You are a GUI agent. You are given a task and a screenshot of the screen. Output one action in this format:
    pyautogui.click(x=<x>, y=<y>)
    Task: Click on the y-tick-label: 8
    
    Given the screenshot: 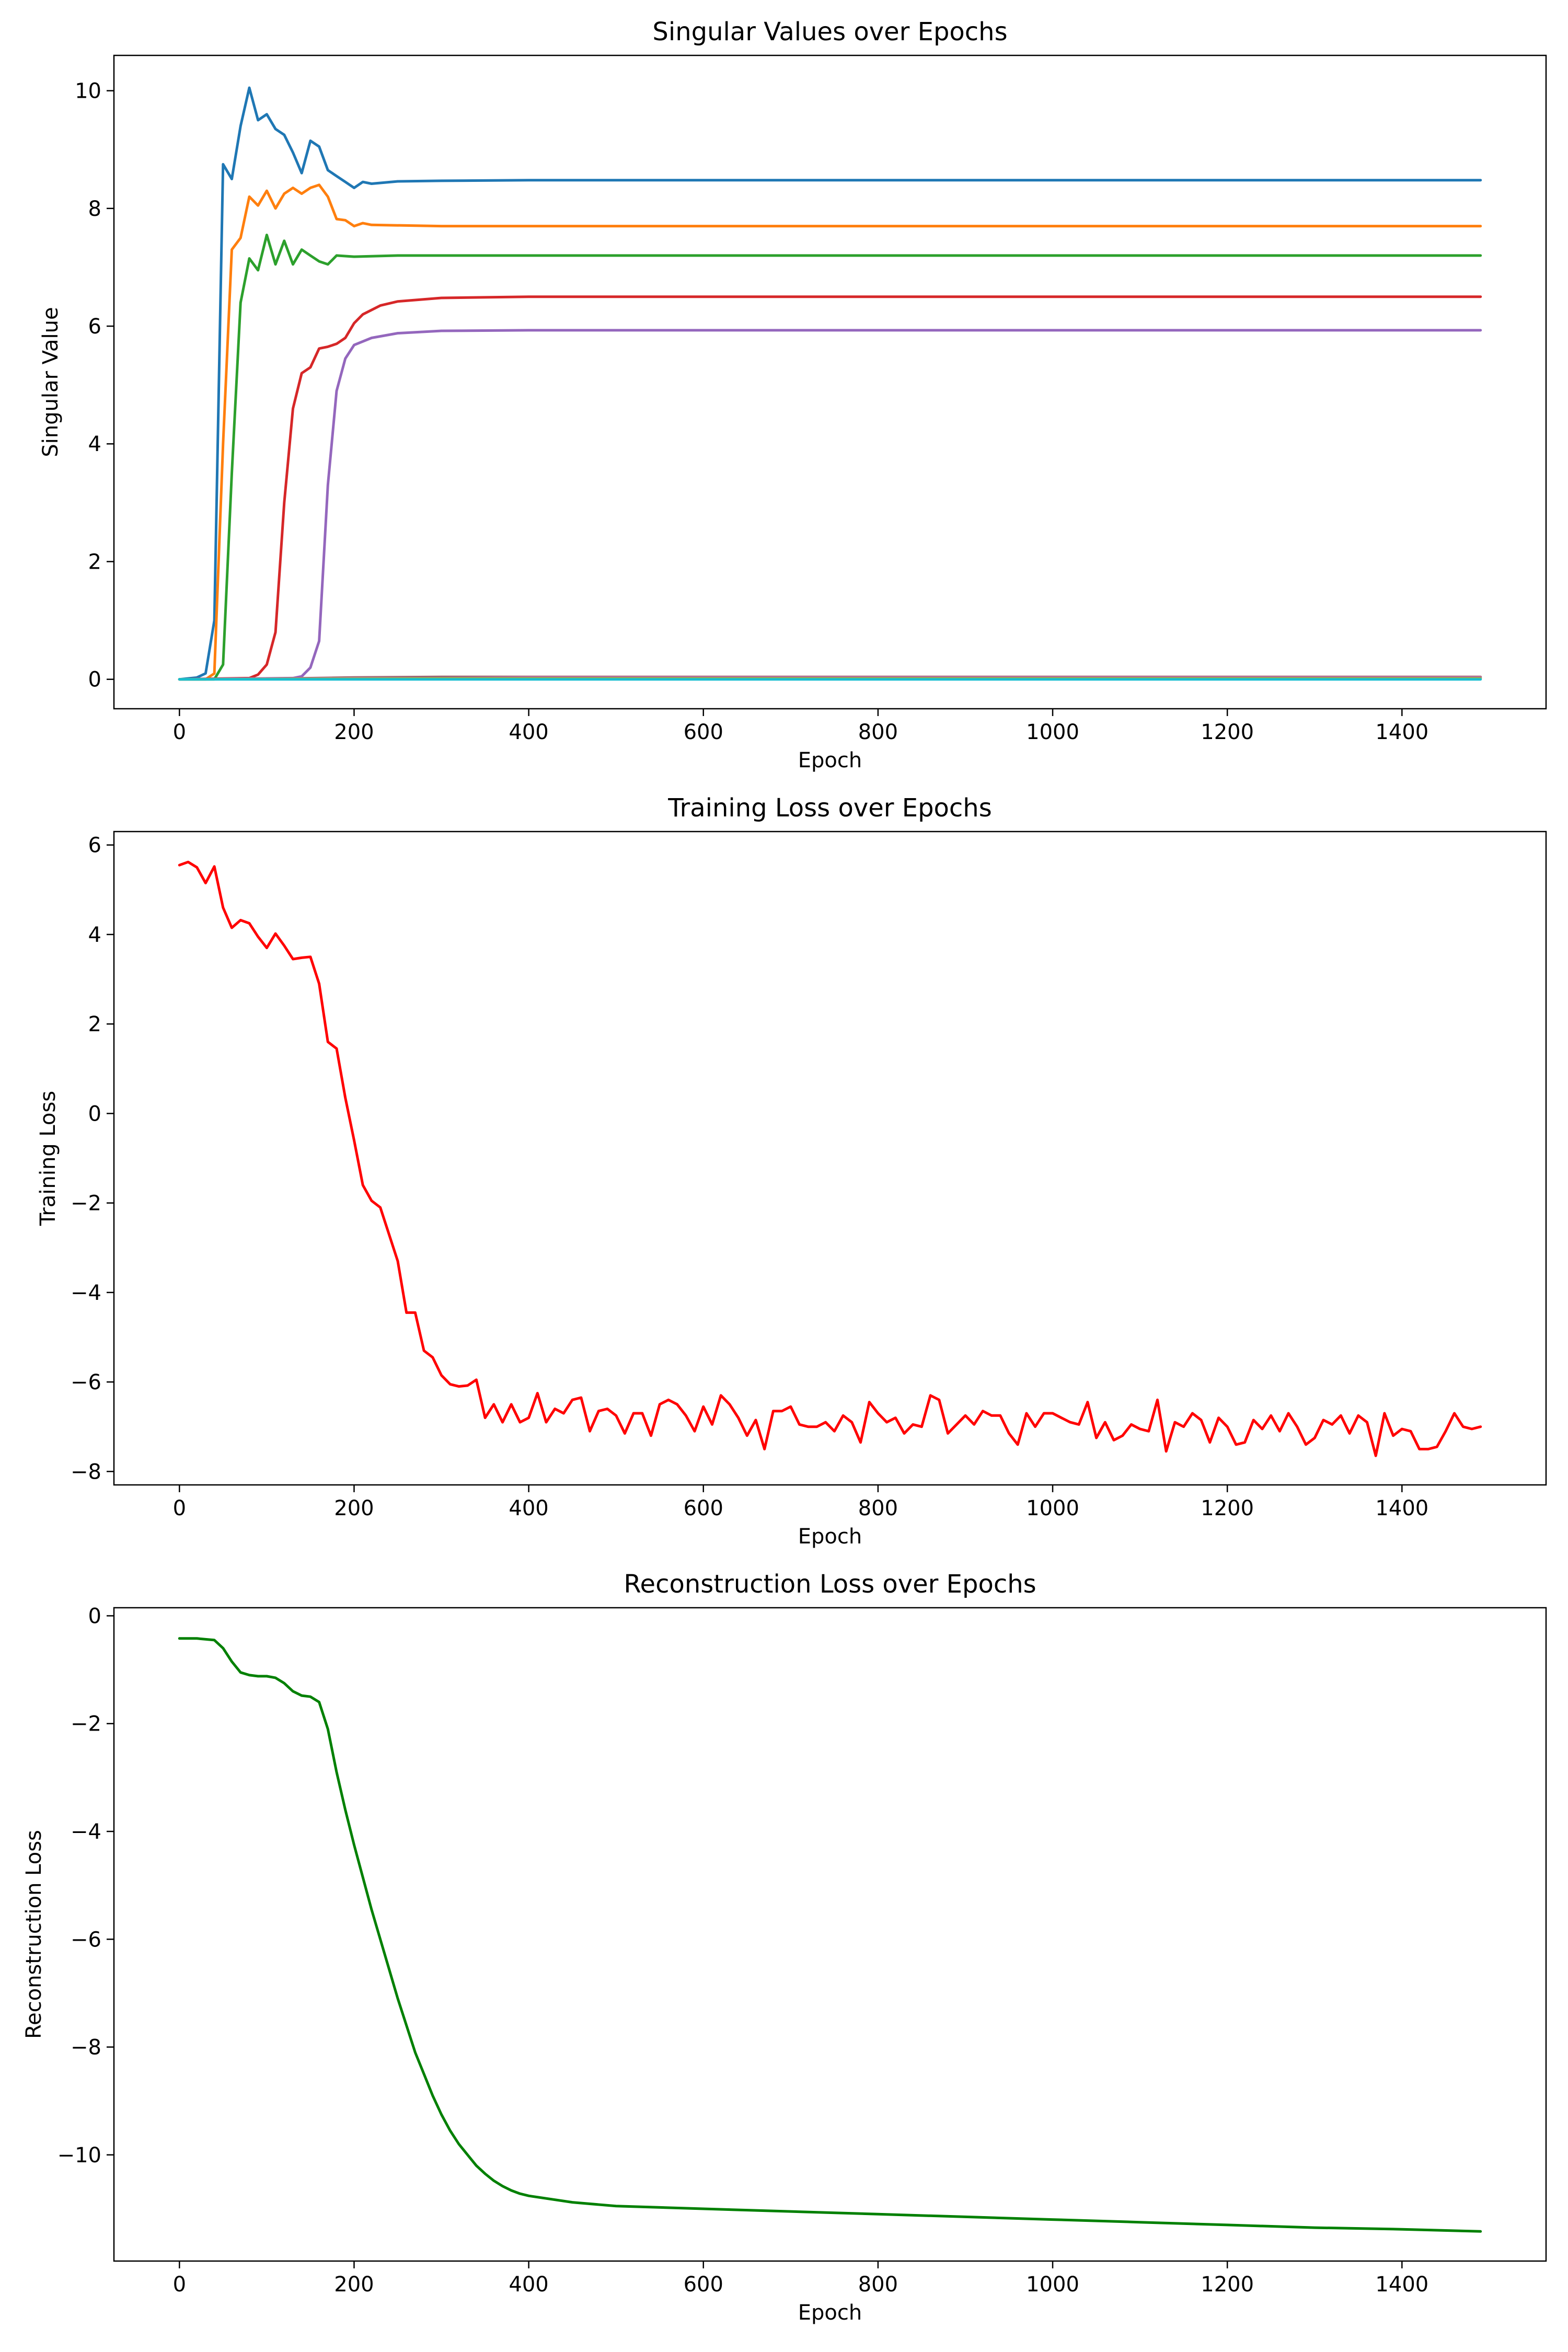 What is the action you would take?
    pyautogui.click(x=94, y=209)
    